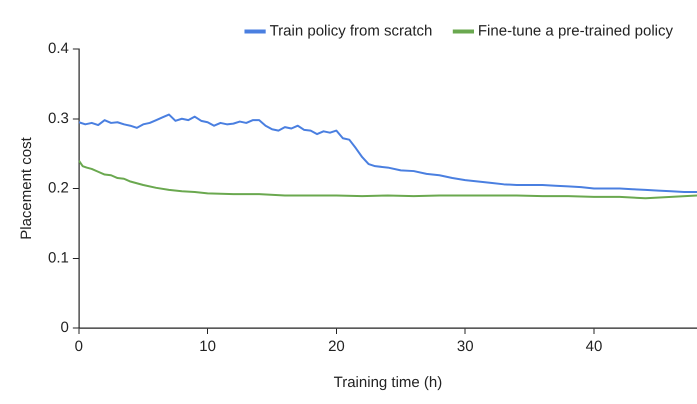 The height and width of the screenshot is (404, 697). I want to click on y-tick-label: 0.4, so click(58, 49).